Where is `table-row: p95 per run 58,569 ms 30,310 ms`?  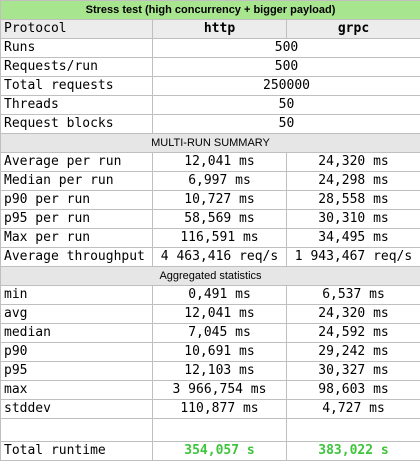 table-row: p95 per run 58,569 ms 30,310 ms is located at coordinates (210, 219).